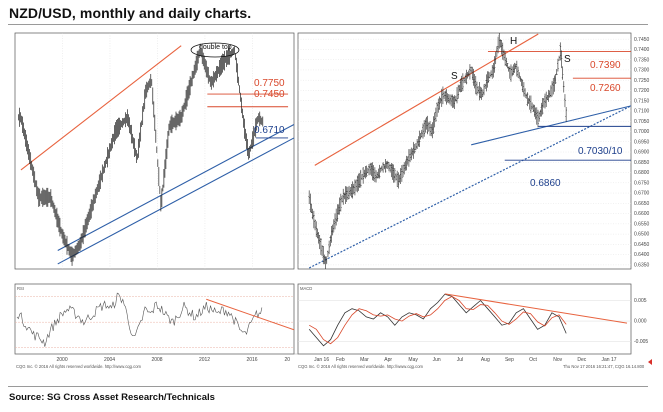 The image size is (663, 412). I want to click on monthly-x-tick: 2008, so click(156, 360).